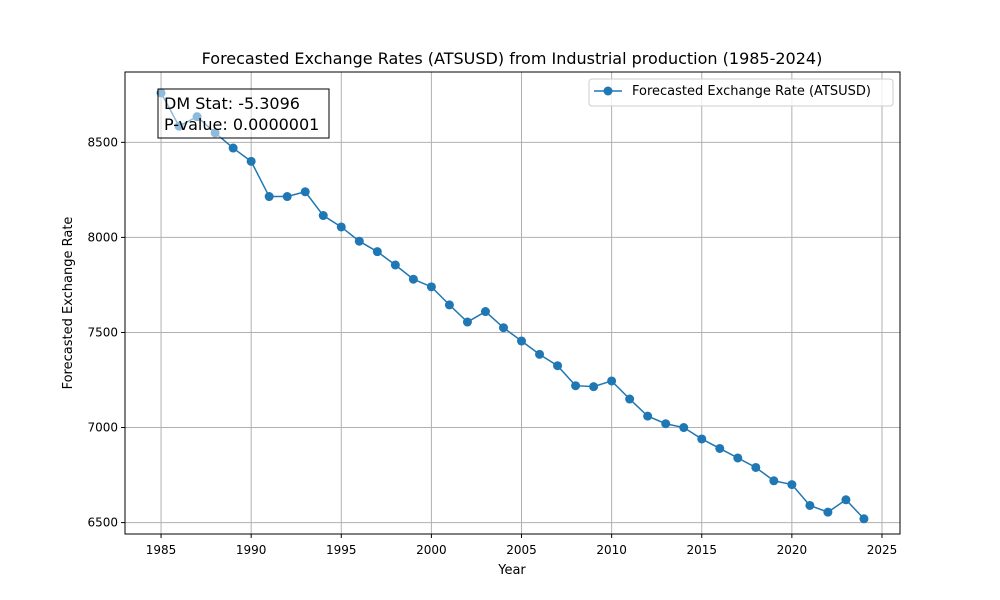 The height and width of the screenshot is (600, 1000). I want to click on data-point-2020, so click(792, 485).